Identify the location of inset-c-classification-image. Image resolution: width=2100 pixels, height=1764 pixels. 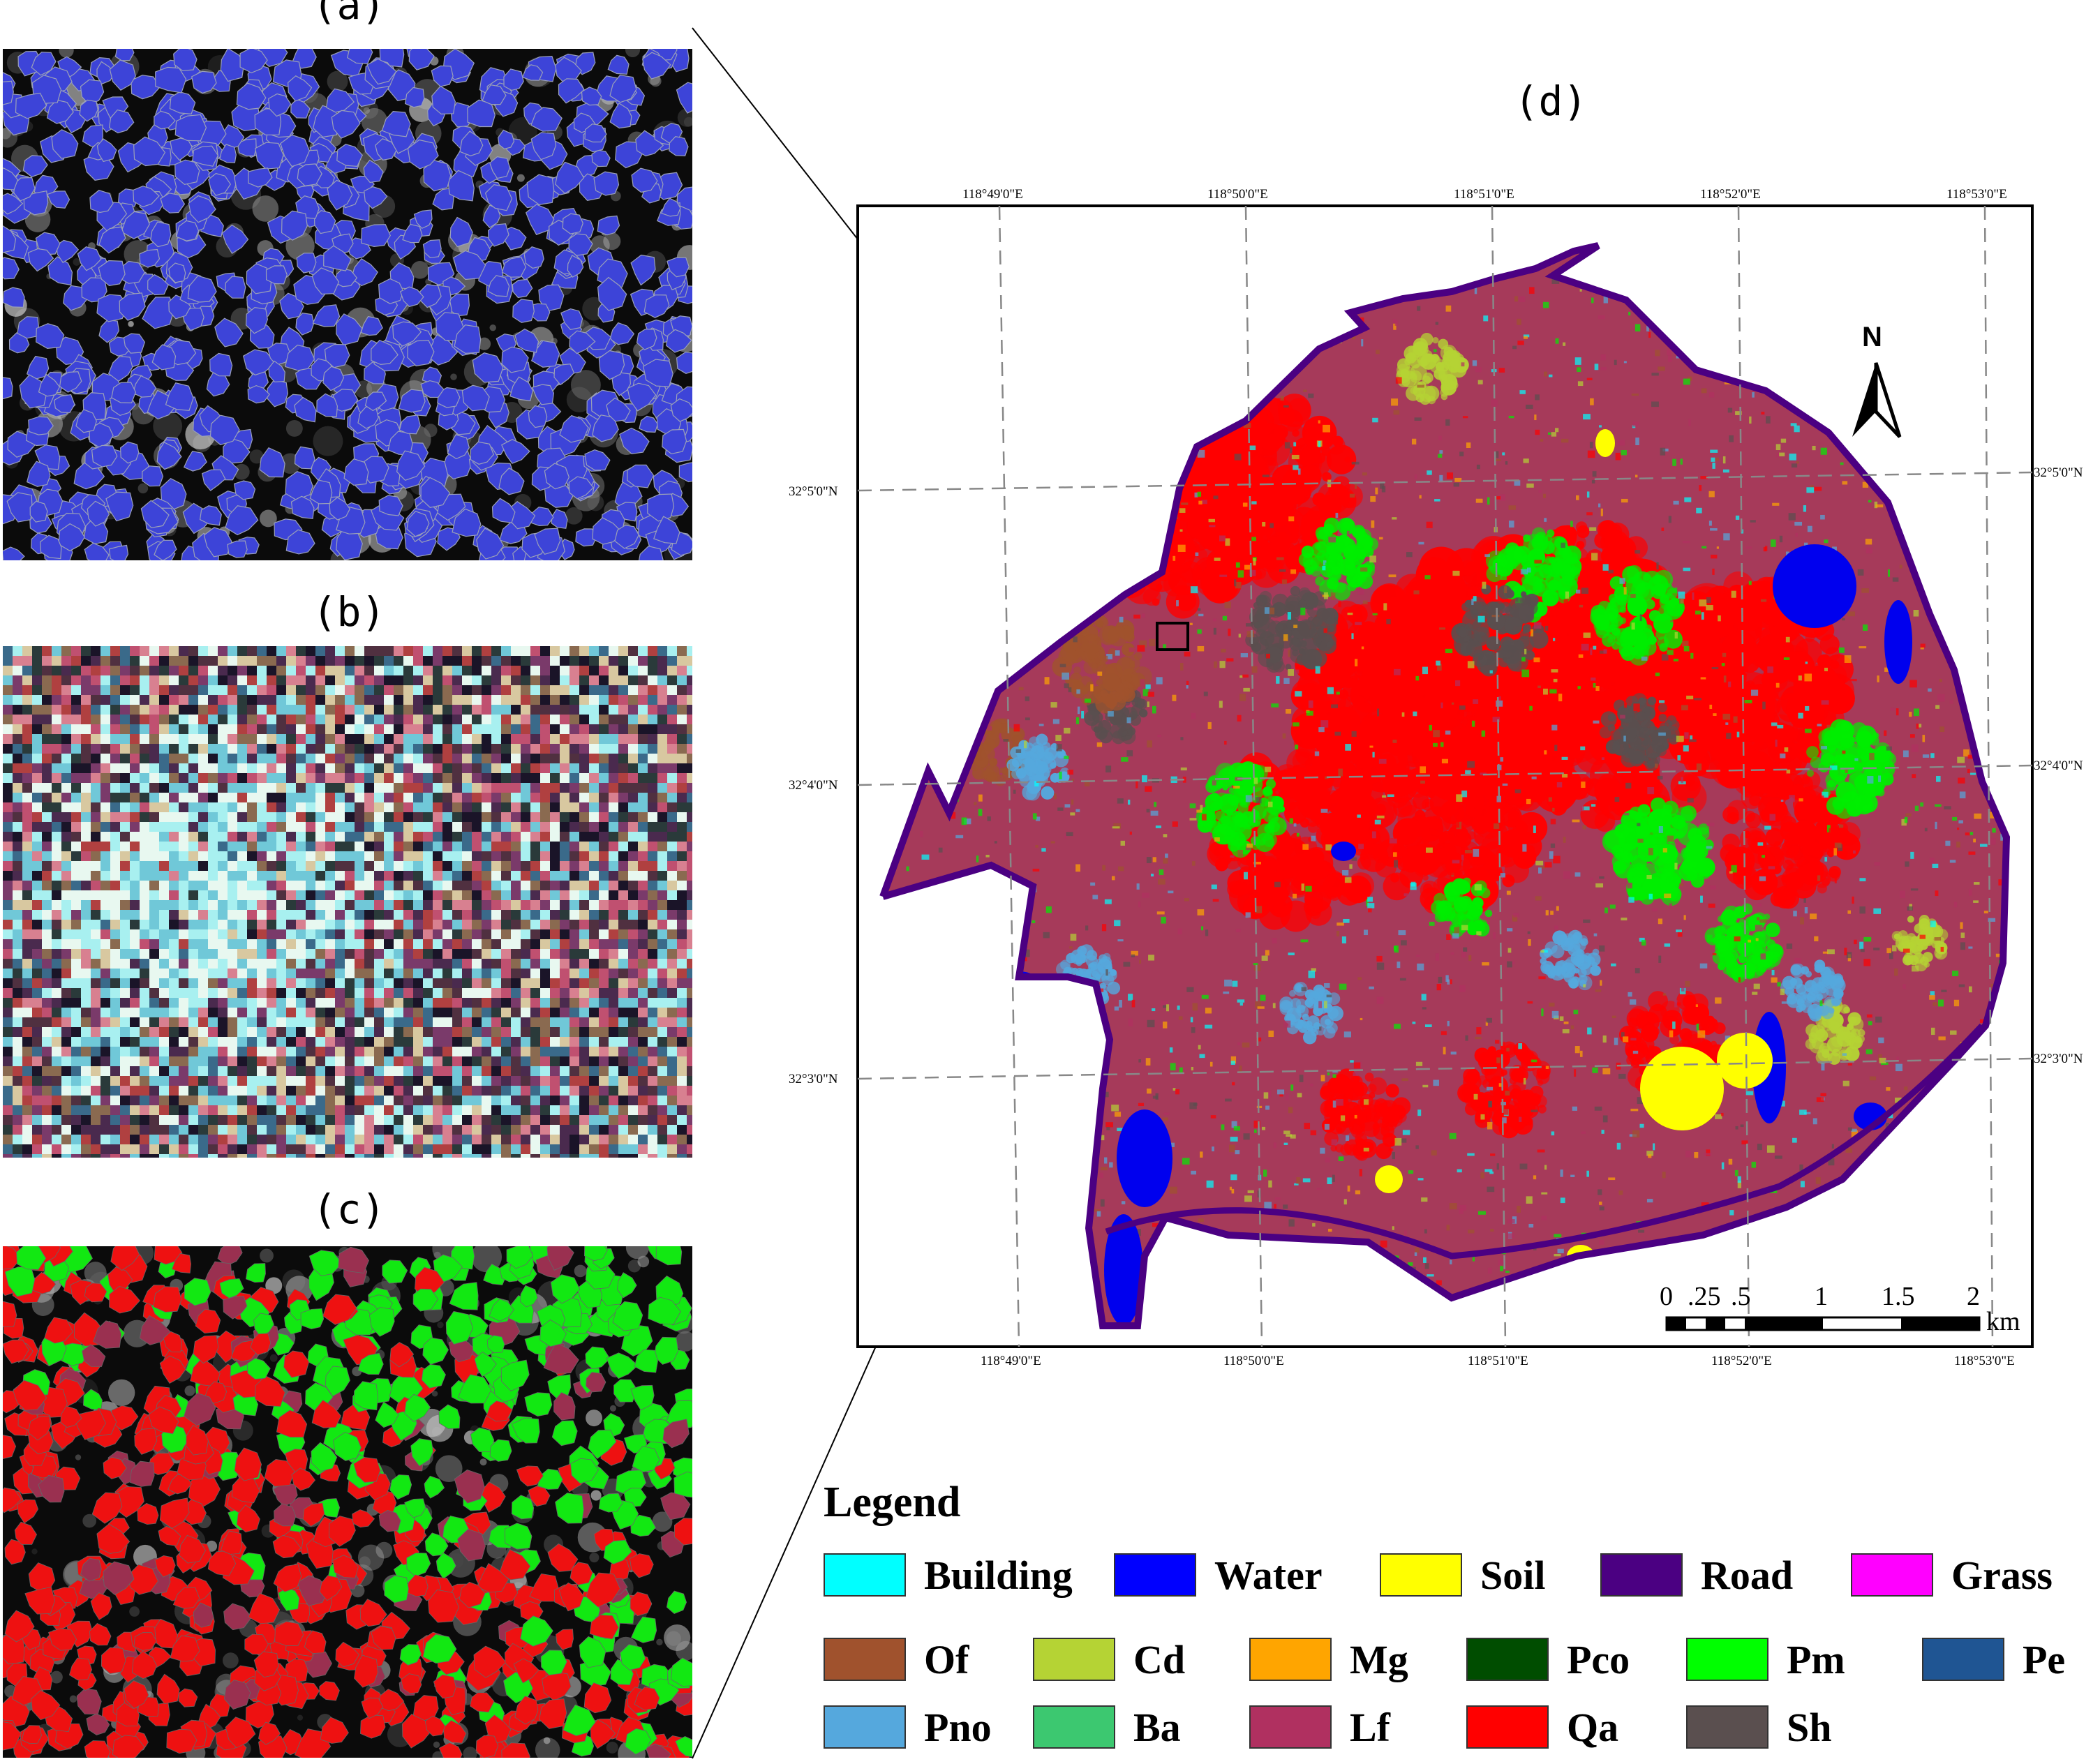
(347, 1502).